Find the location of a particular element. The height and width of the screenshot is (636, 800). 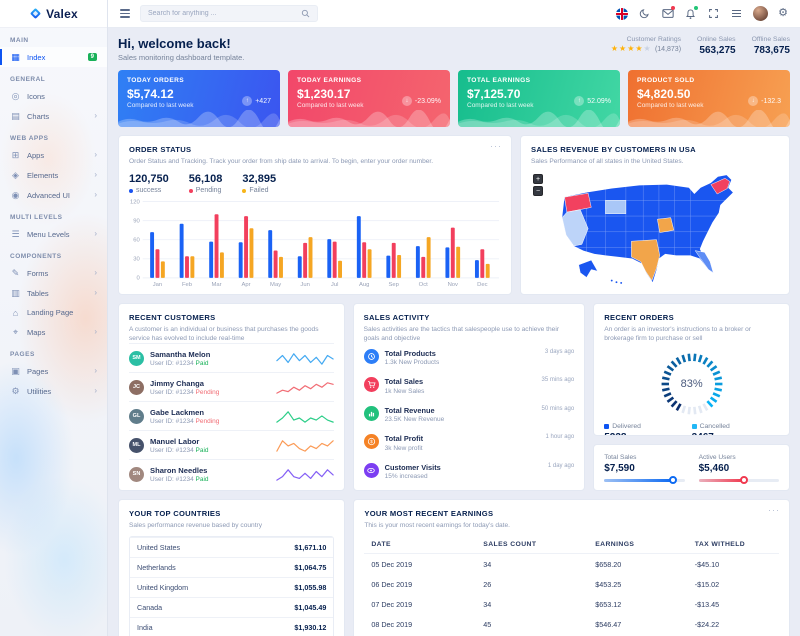

sidebar-item: ◈ Elements › is located at coordinates (53, 175).